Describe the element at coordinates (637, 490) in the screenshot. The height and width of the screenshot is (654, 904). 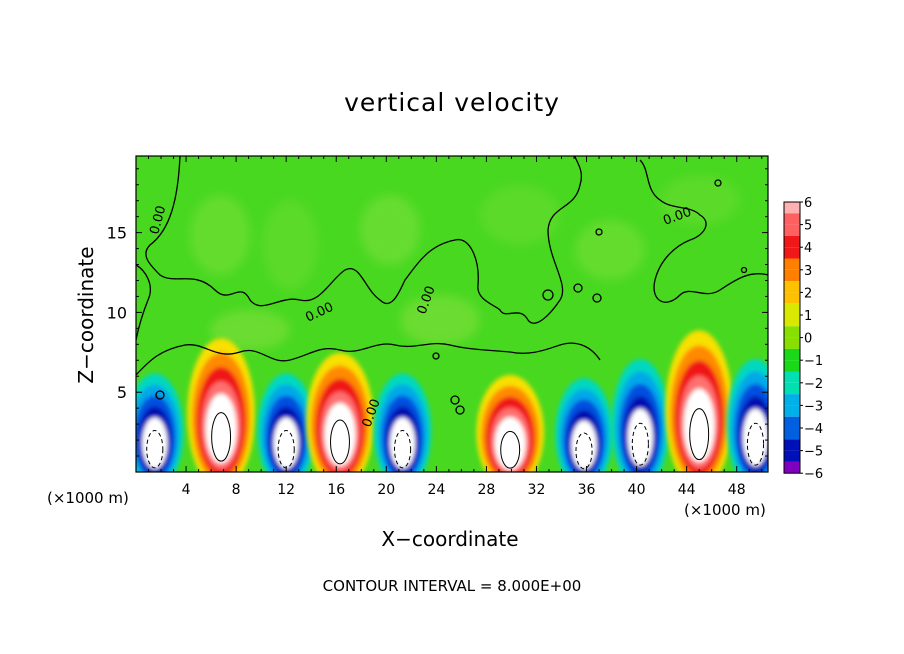
I see `x-tick-label: 40` at that location.